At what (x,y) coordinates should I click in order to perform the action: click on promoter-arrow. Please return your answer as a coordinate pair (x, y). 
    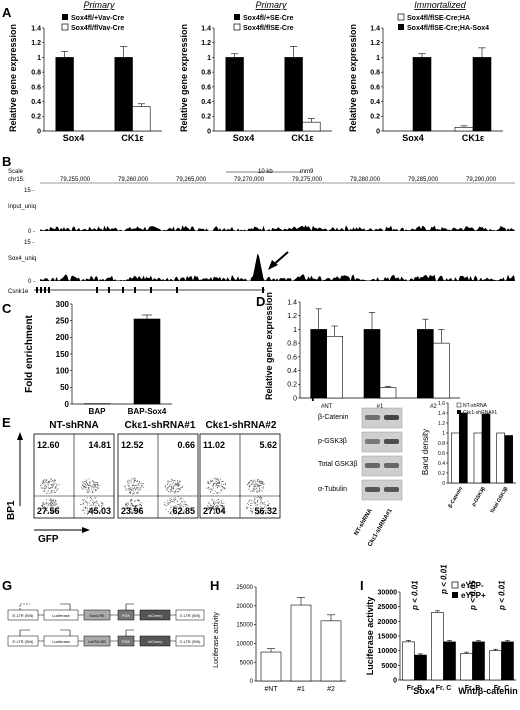
    Looking at the image, I should click on (65, 632).